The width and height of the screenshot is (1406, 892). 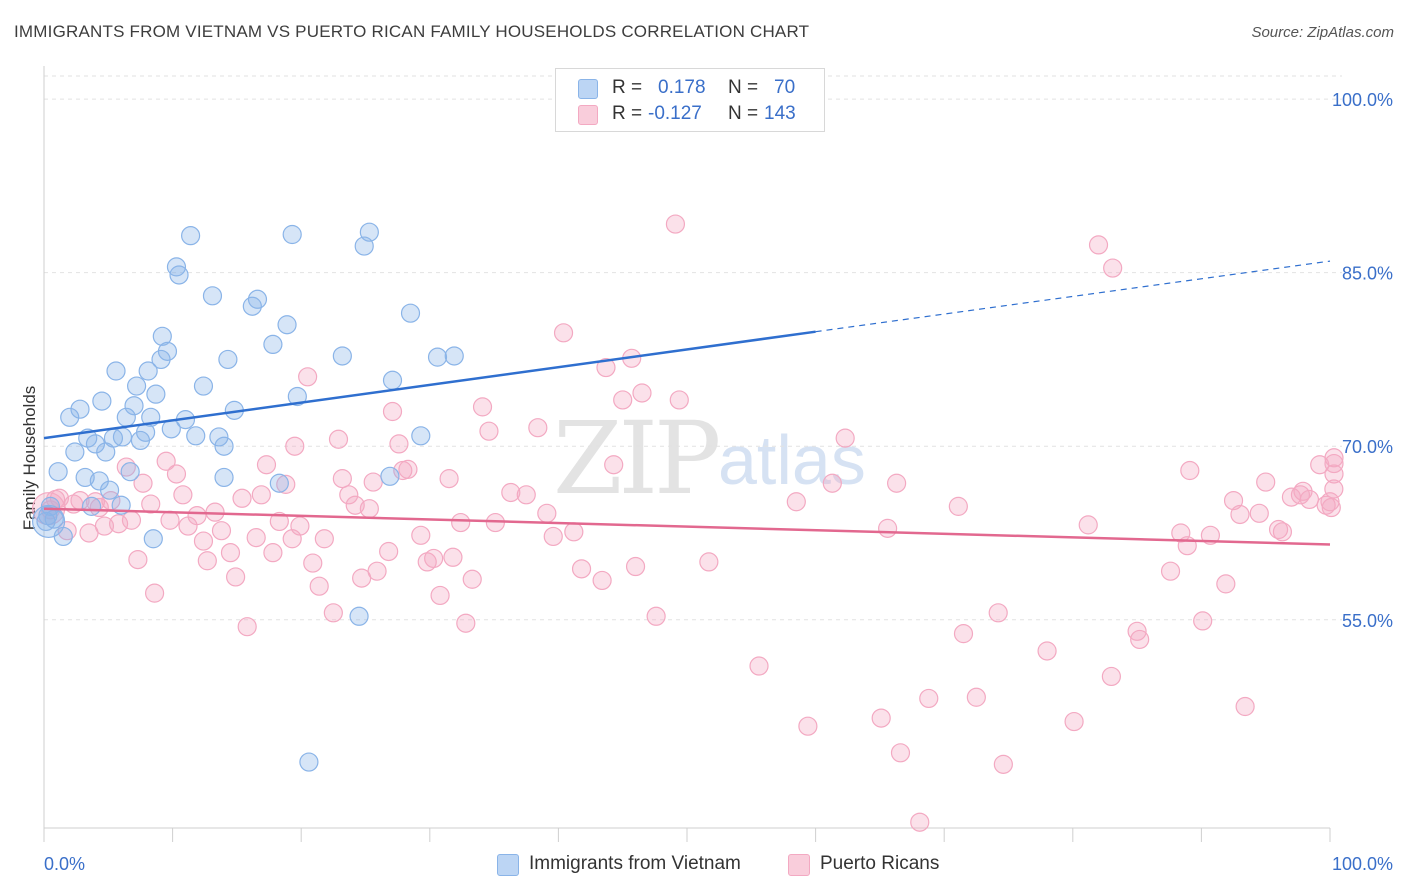 What do you see at coordinates (743, 113) in the screenshot?
I see `n-label: N =` at bounding box center [743, 113].